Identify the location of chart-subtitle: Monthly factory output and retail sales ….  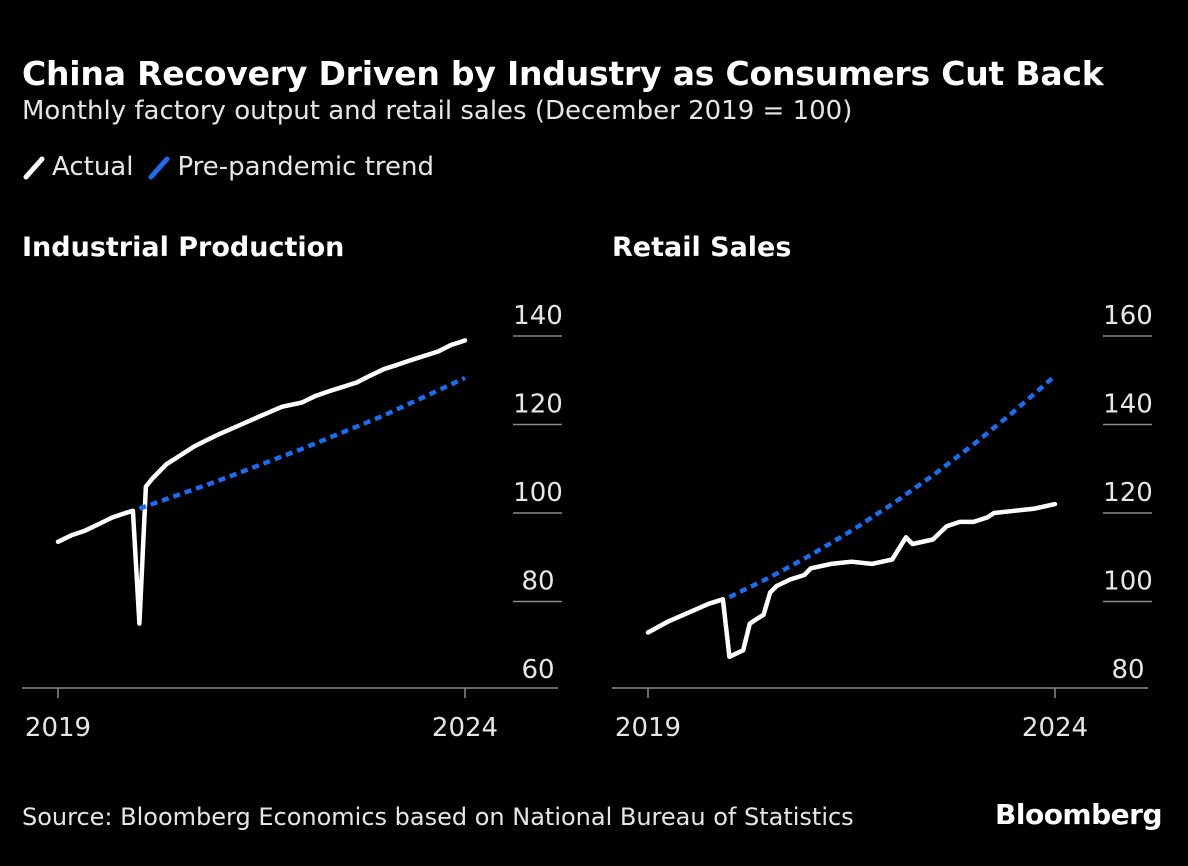
(437, 111).